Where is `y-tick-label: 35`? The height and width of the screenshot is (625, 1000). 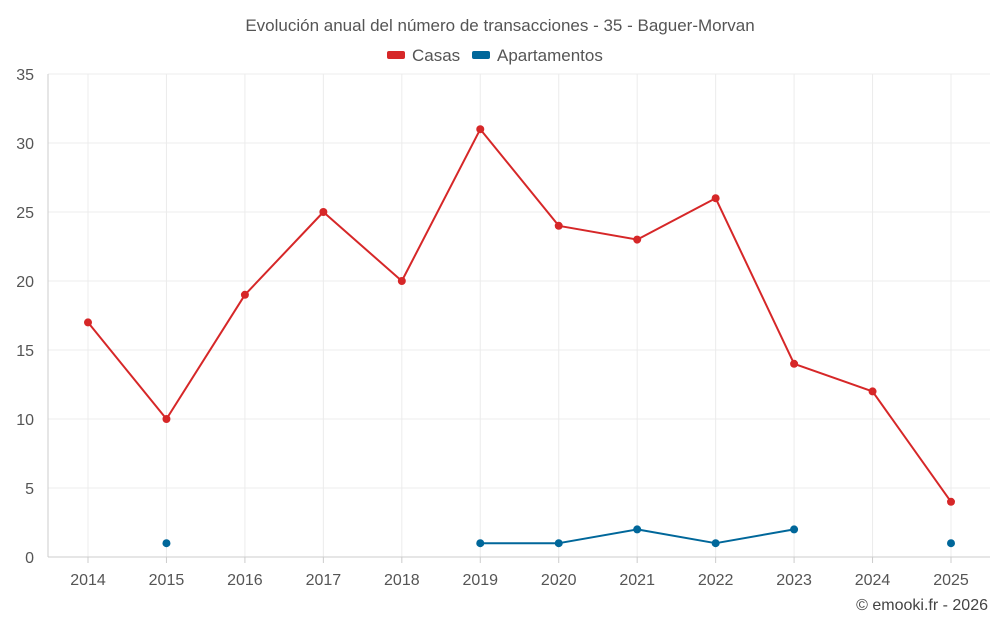
y-tick-label: 35 is located at coordinates (25, 75).